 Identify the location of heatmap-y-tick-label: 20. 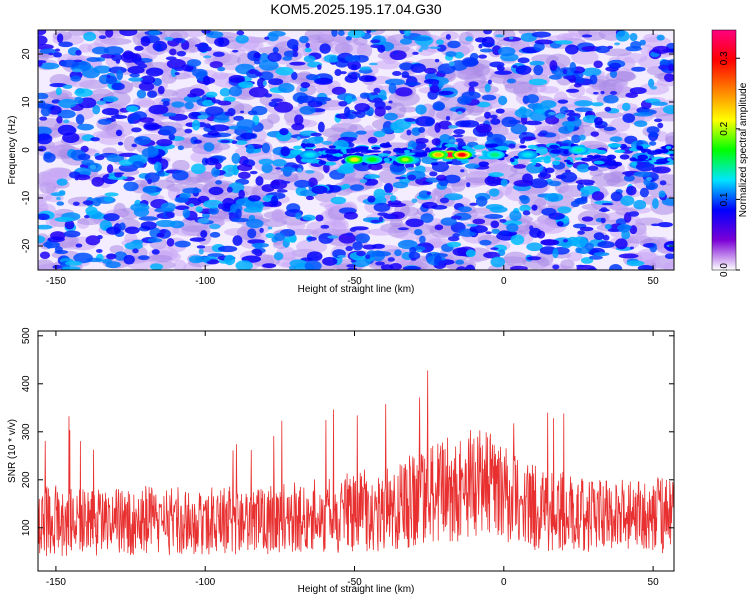
(26, 54).